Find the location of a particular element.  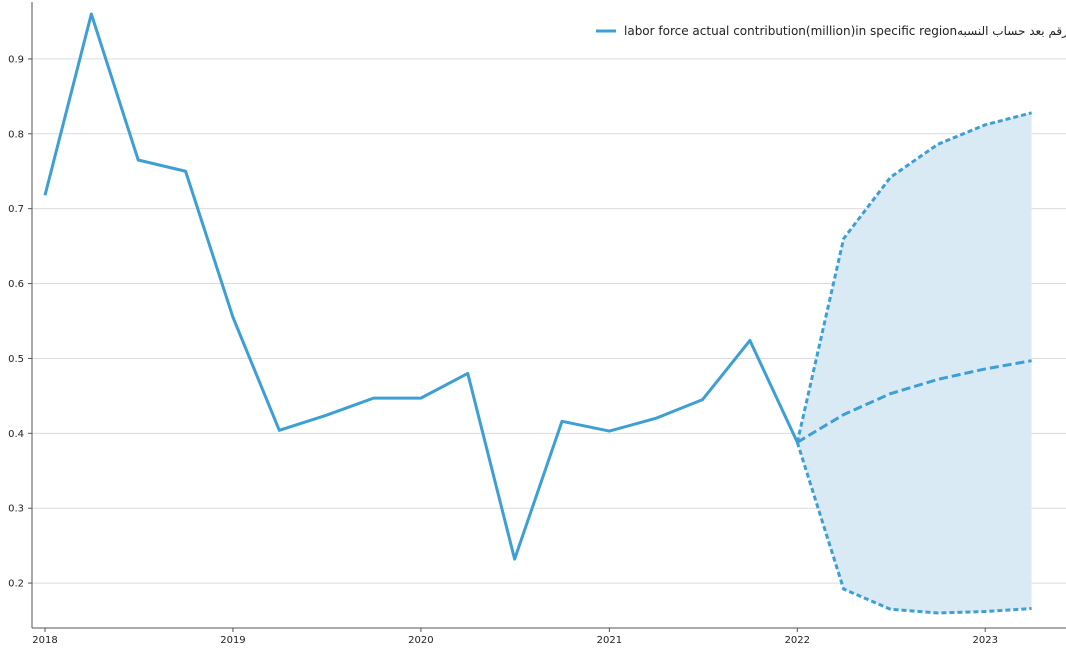

x-tick-label: 2022 is located at coordinates (797, 640).